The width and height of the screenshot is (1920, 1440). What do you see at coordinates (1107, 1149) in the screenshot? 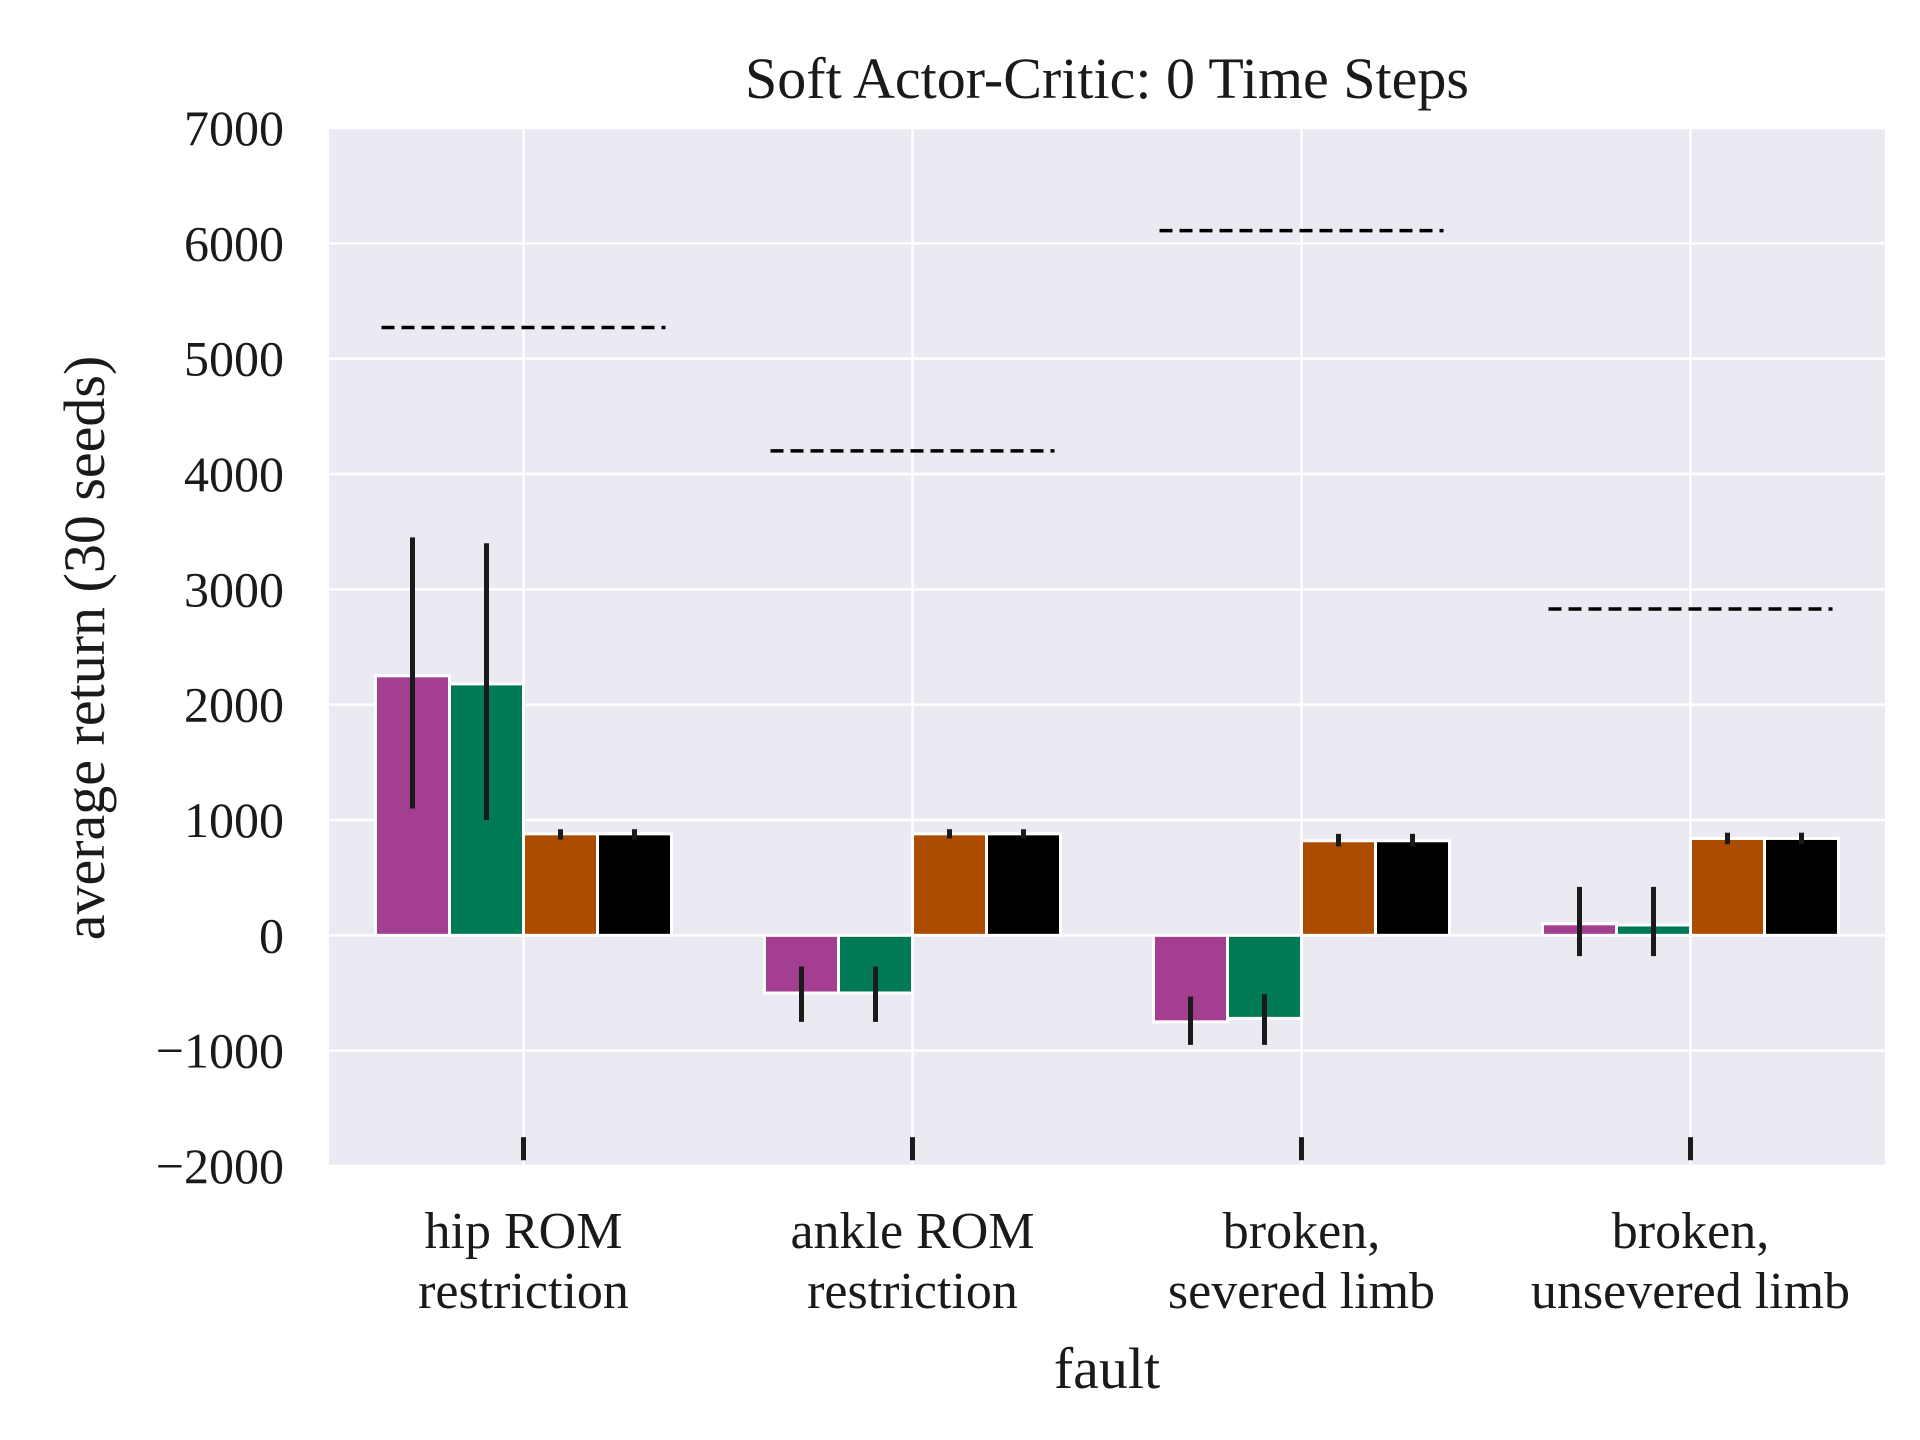
I see `bottom-markers` at bounding box center [1107, 1149].